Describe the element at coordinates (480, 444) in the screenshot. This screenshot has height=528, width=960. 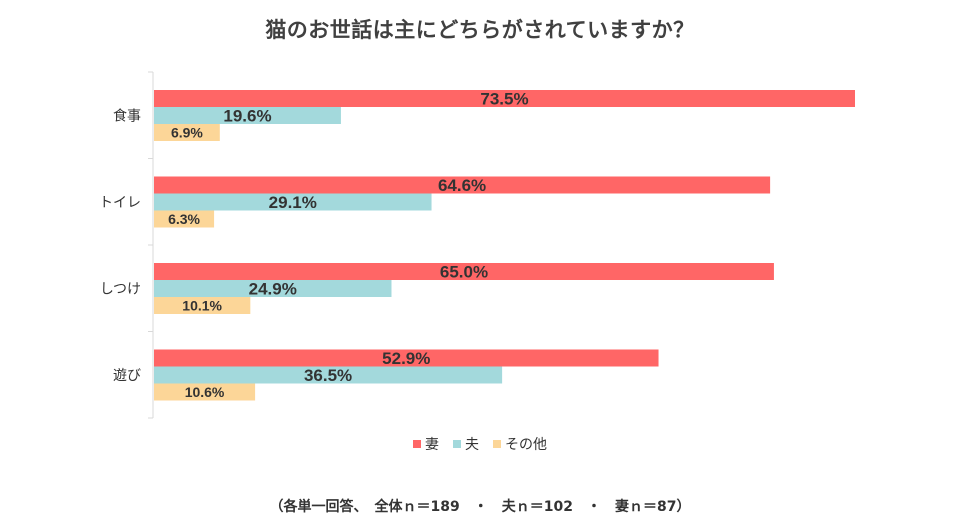
I see `legend: 妻 夫 その他` at that location.